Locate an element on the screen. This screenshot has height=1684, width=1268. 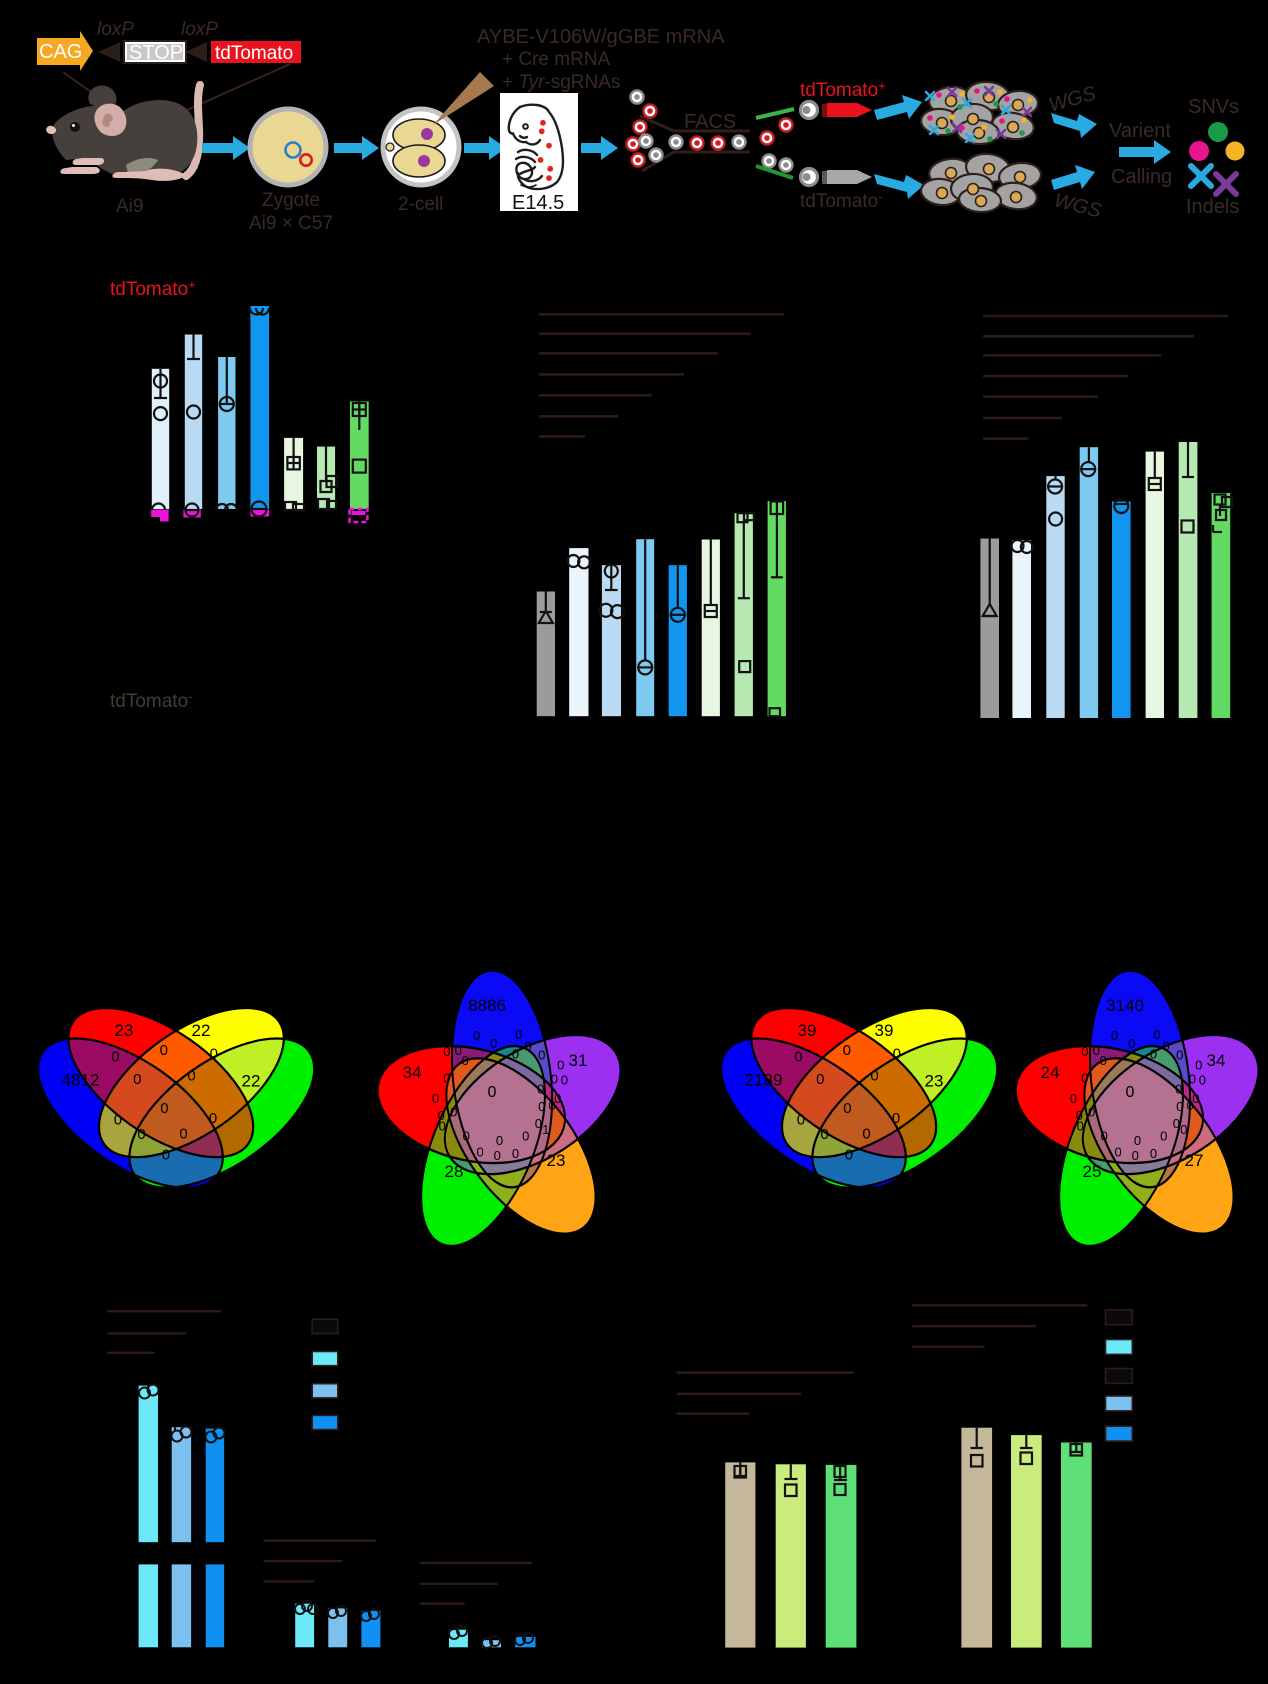
svg-text: + Cre mRNA is located at coordinates (556, 59).